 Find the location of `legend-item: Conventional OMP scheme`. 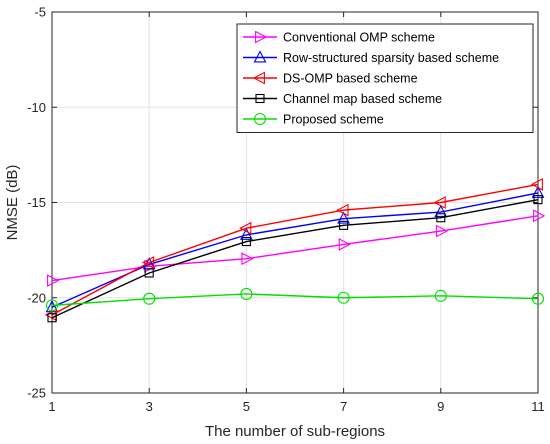

legend-item: Conventional OMP scheme is located at coordinates (339, 38).